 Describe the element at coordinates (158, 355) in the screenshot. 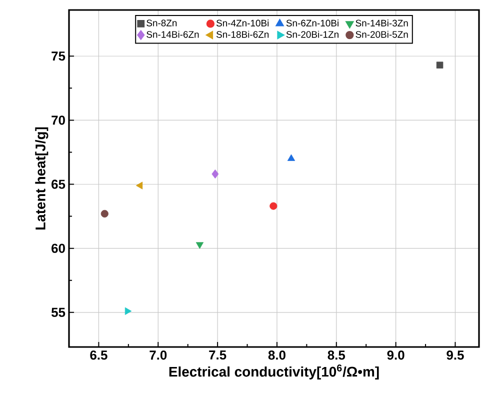

I see `x-tick-label: 7.0` at that location.